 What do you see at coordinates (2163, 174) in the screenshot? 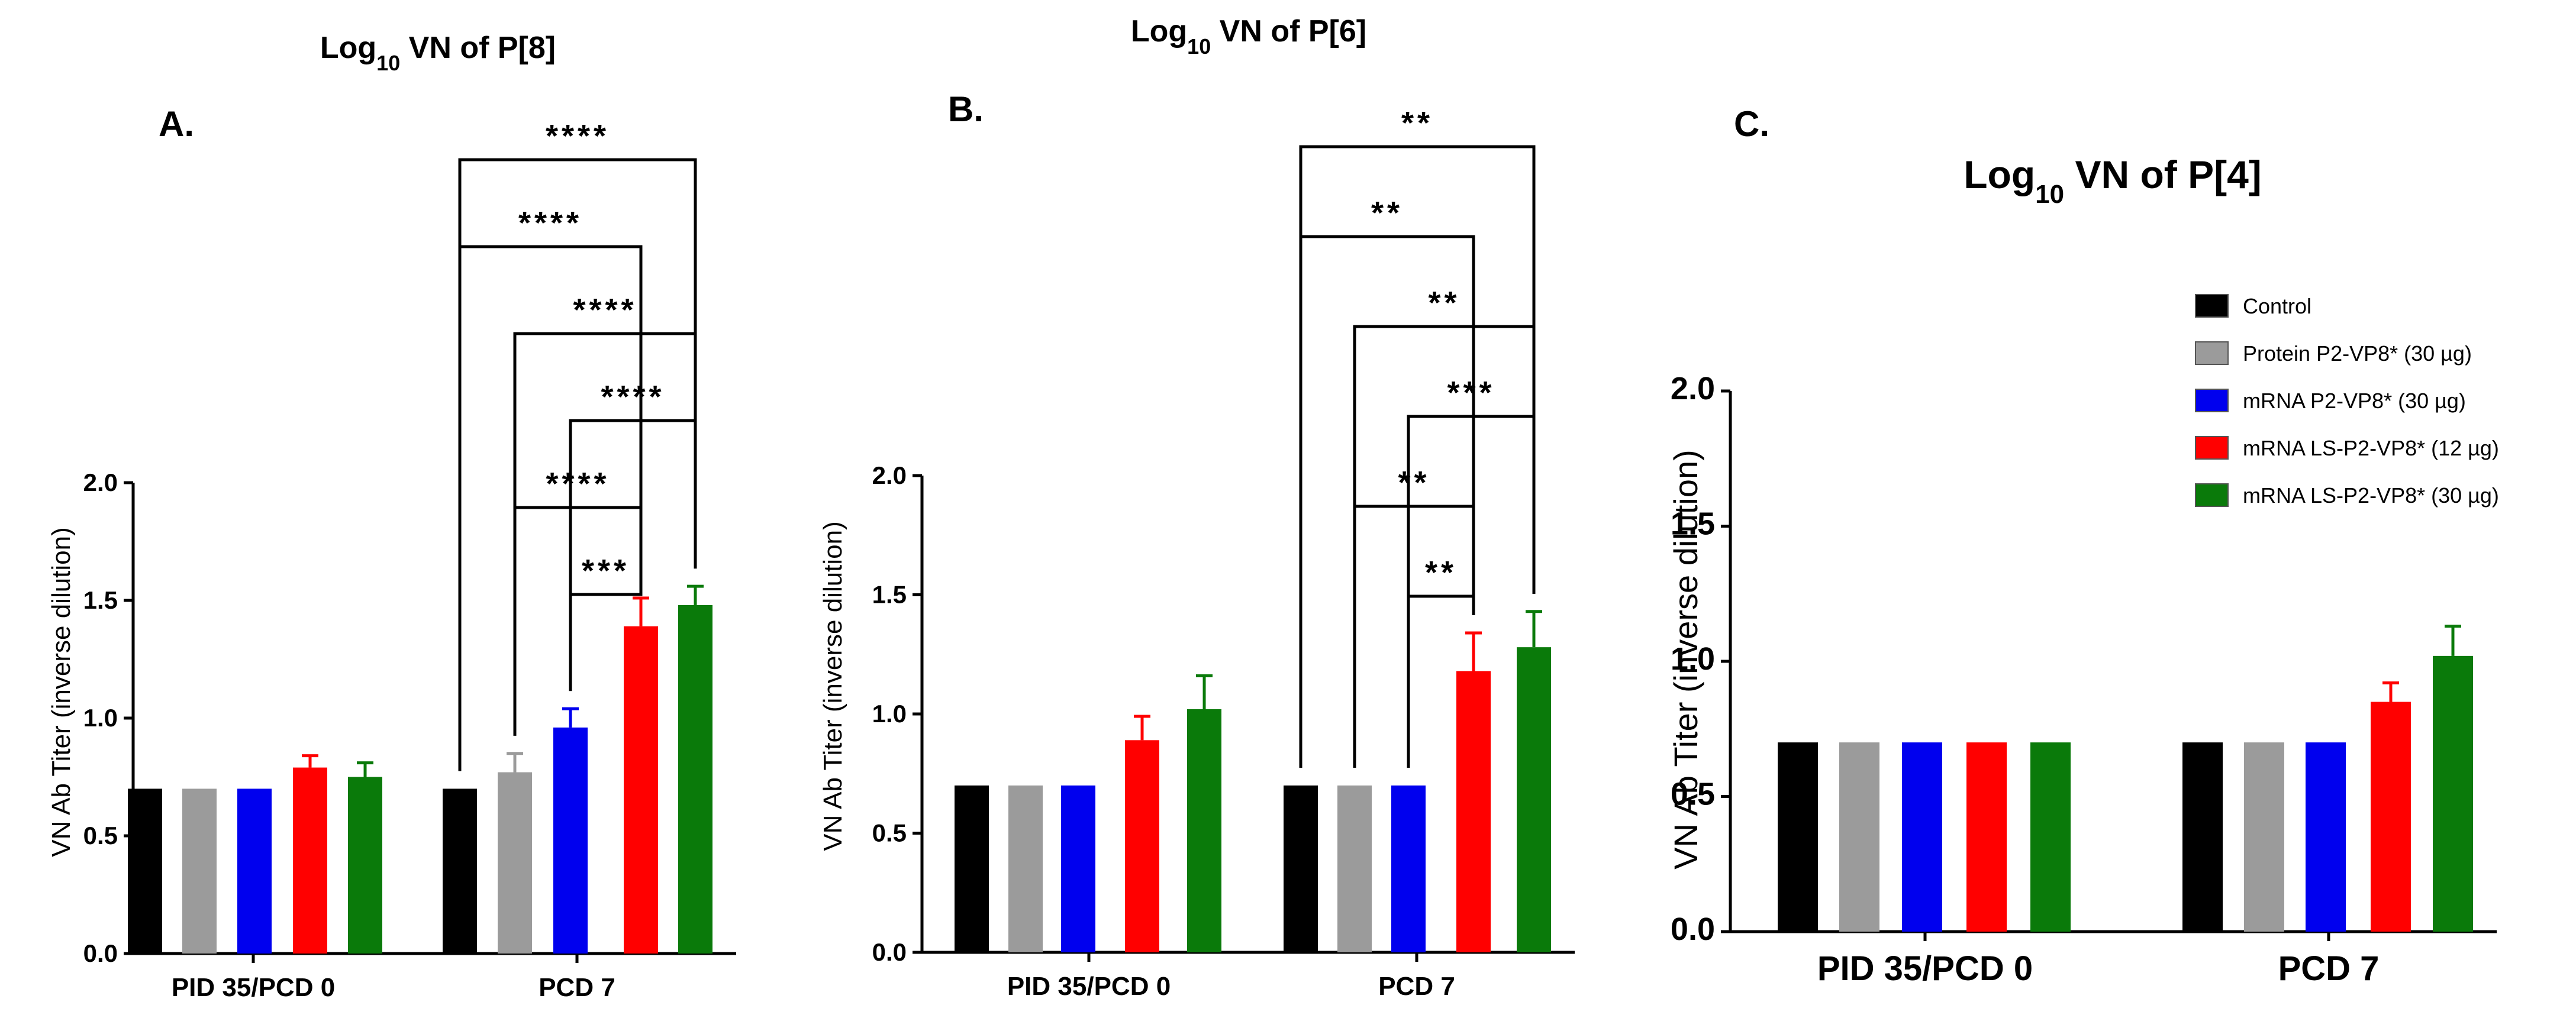
I see `chart-title-post: VN of P[4]` at bounding box center [2163, 174].